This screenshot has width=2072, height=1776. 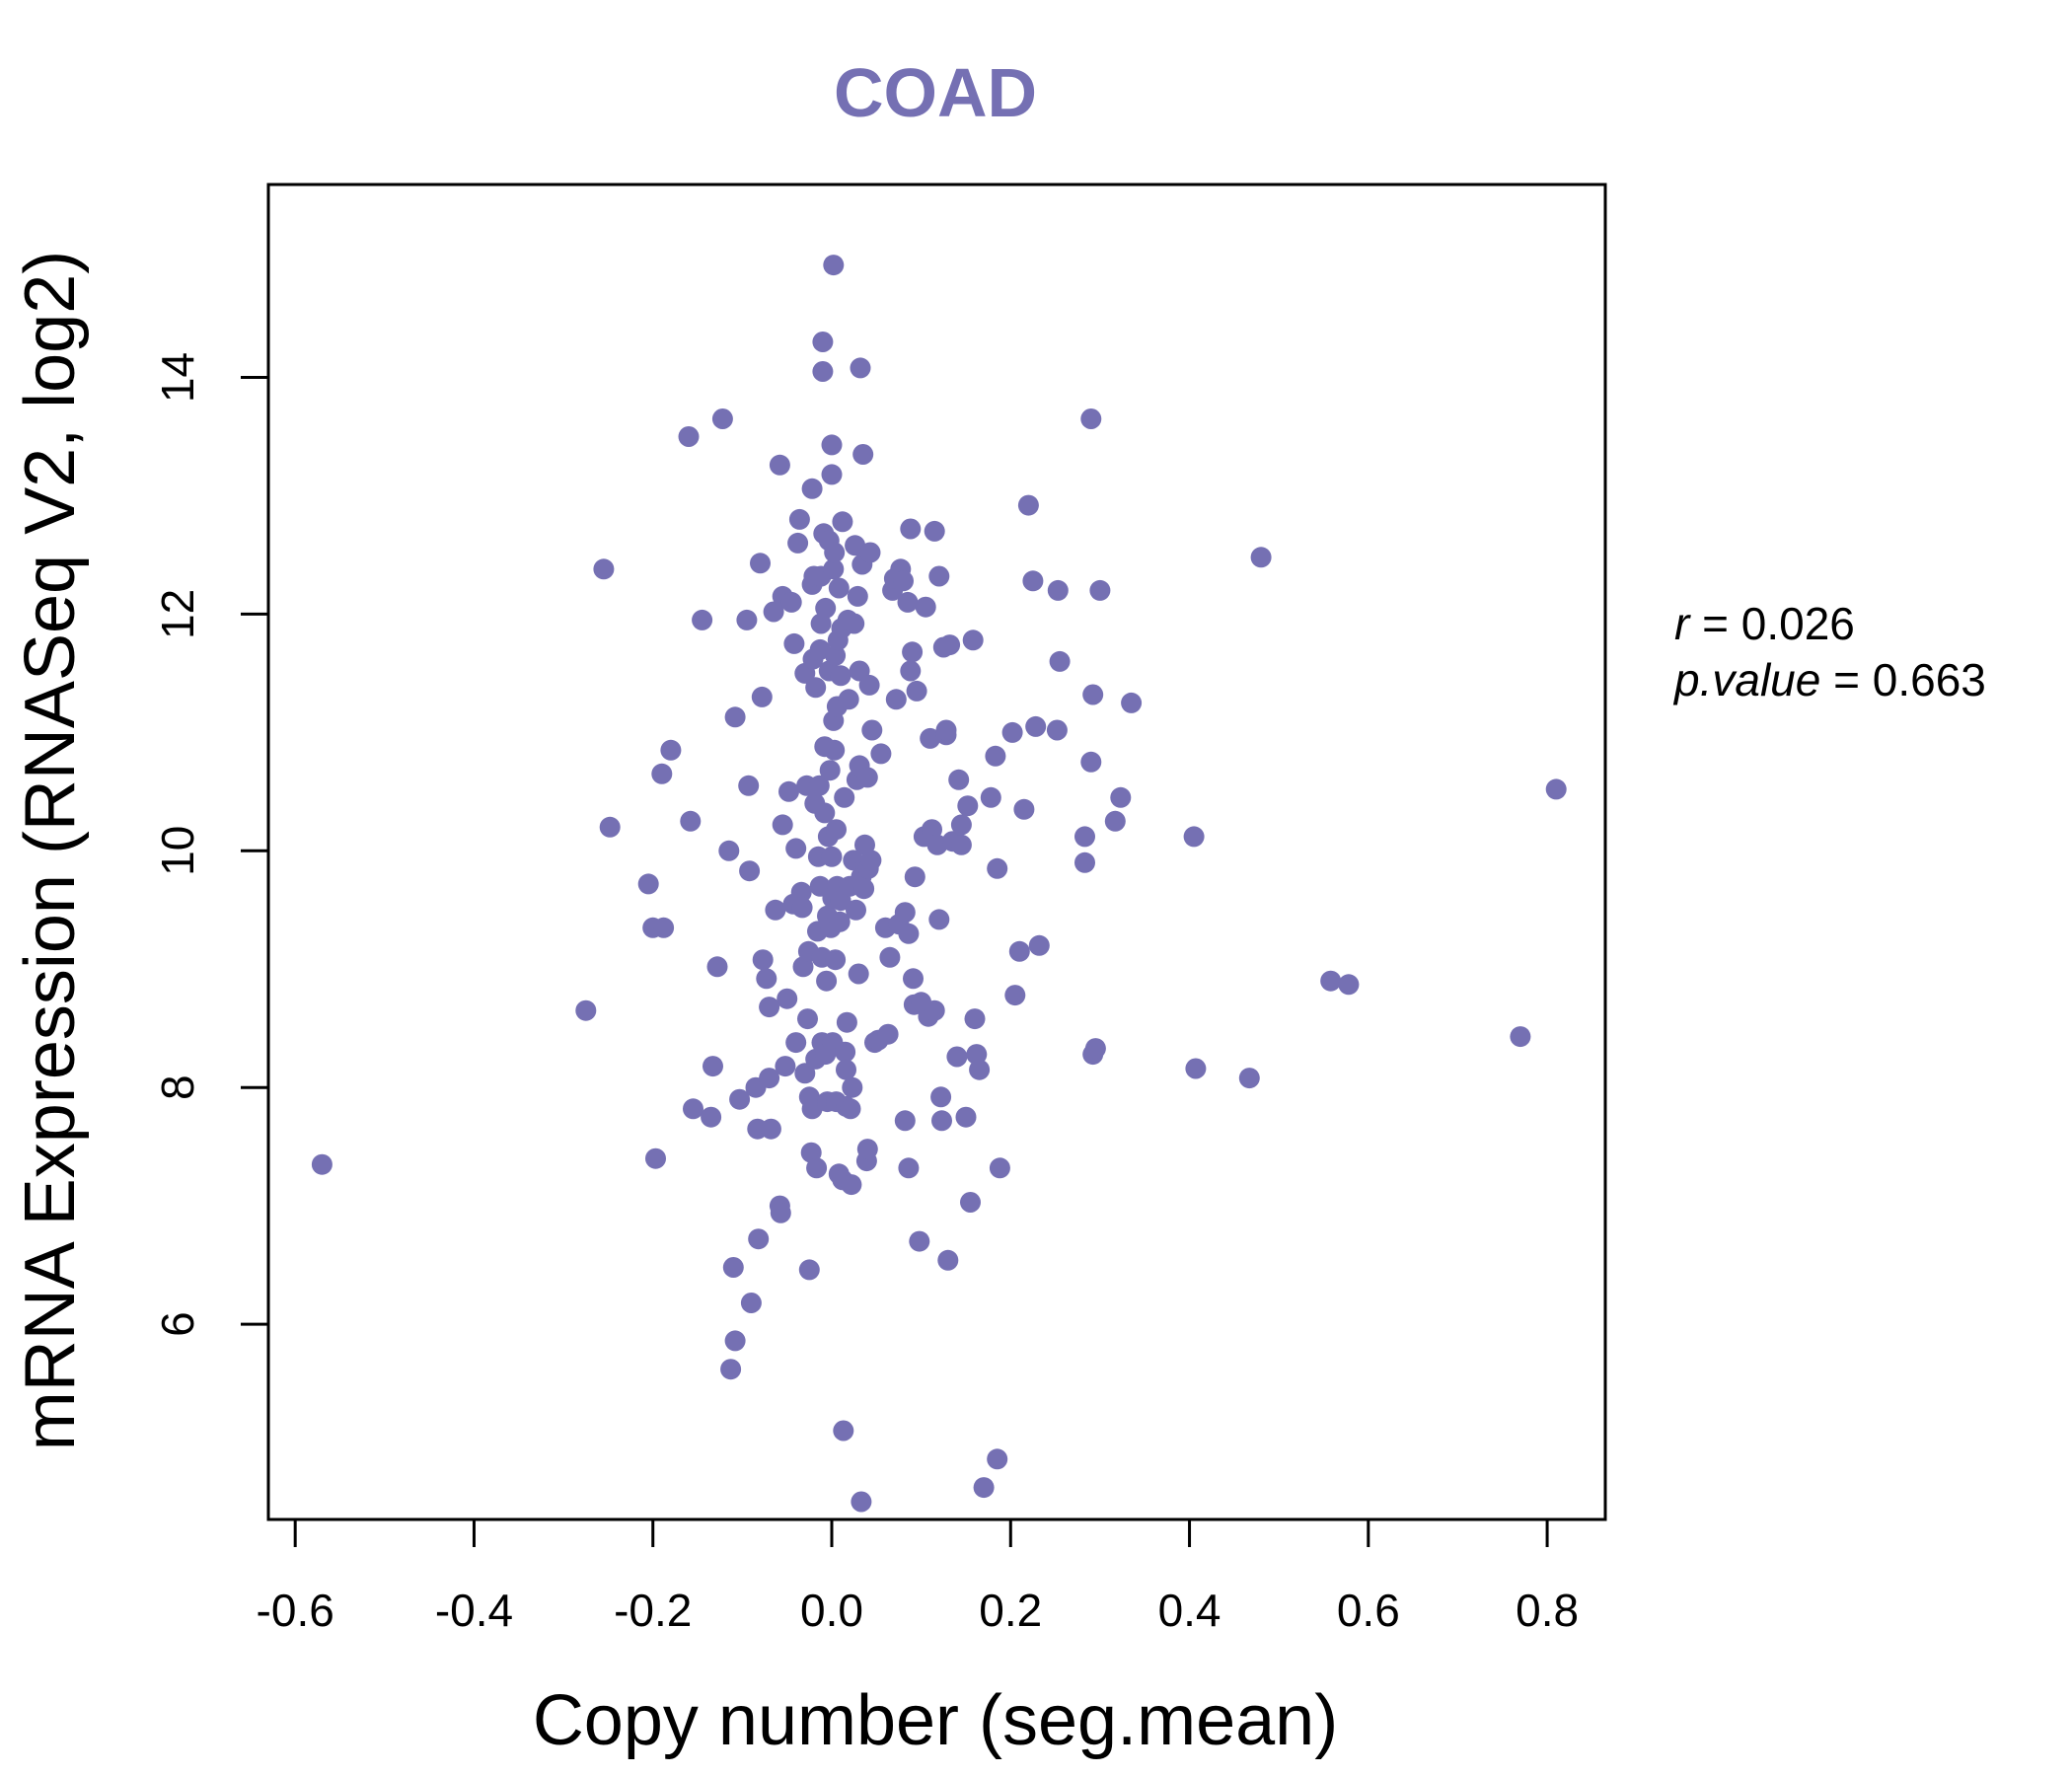 I want to click on x-axis: -0.6 -0.4 -0.2 0.0 0.2 0.4 0.6 0.8, so click(x=918, y=1577).